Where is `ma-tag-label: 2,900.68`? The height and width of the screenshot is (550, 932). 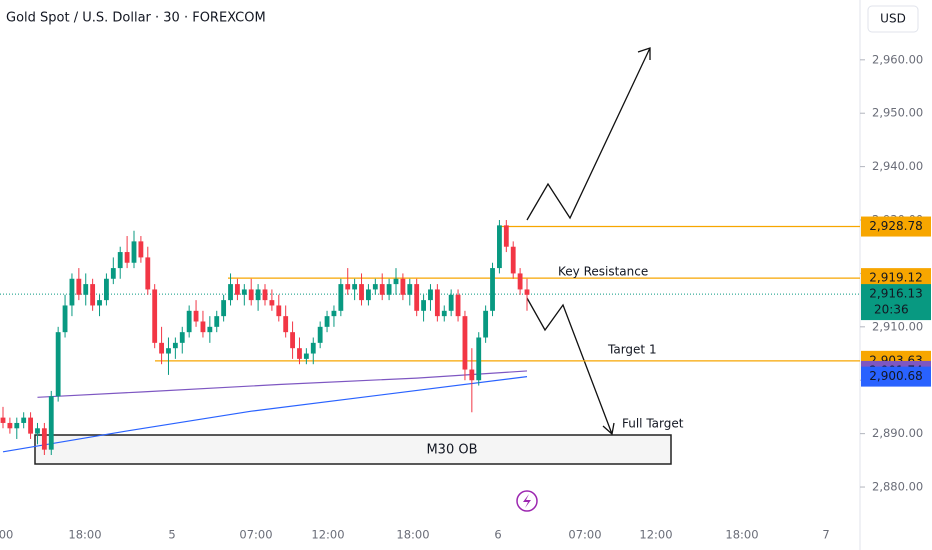
ma-tag-label: 2,900.68 is located at coordinates (895, 376).